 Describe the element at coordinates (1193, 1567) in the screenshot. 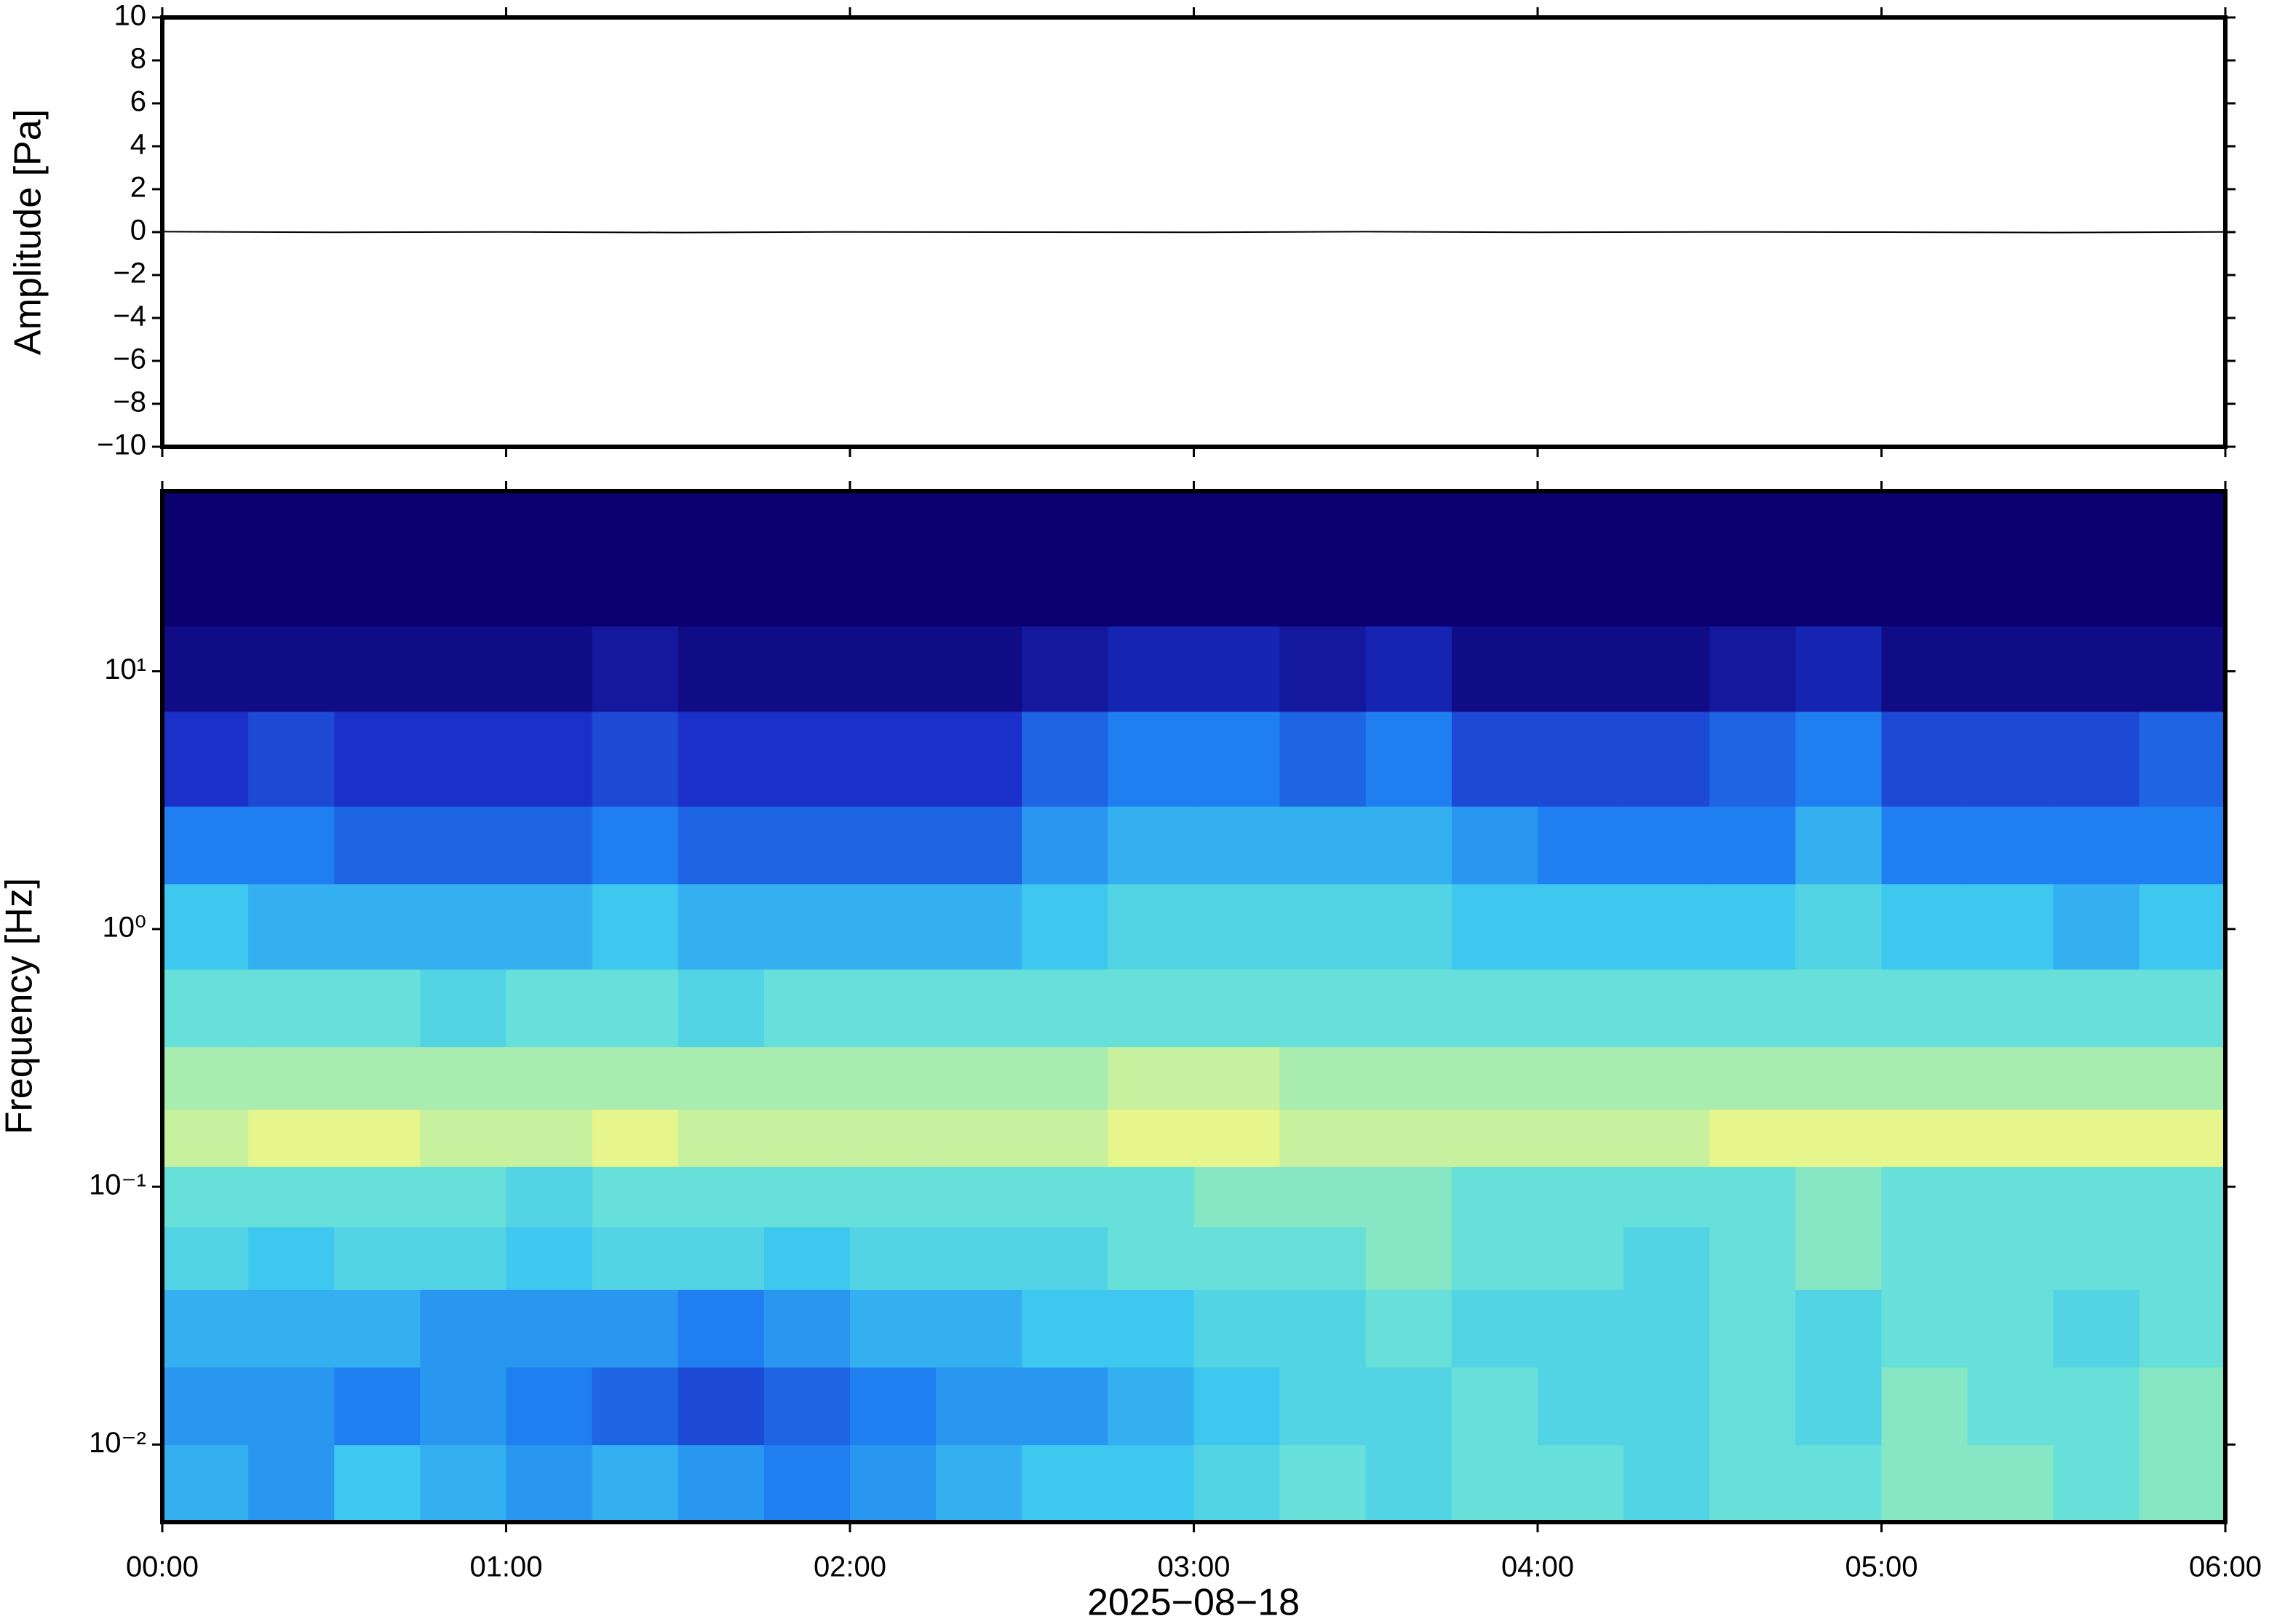

I see `x-tick-label: 03:00` at that location.